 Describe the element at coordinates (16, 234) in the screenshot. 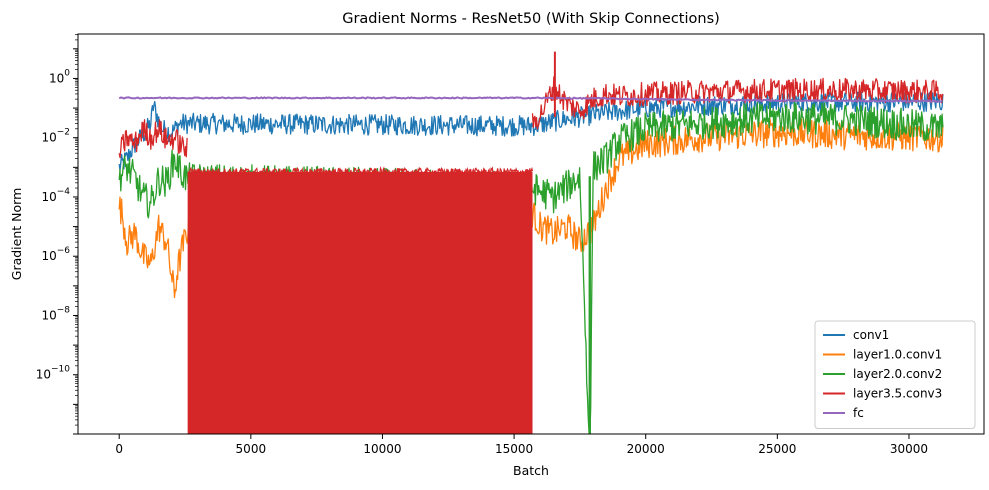

I see `y-axis-label: Gradient Norm` at that location.